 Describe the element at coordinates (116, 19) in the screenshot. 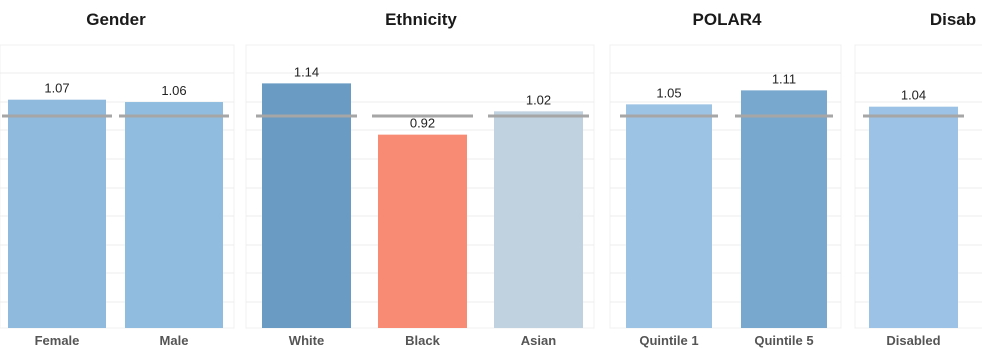

I see `panel-title: Gender` at that location.